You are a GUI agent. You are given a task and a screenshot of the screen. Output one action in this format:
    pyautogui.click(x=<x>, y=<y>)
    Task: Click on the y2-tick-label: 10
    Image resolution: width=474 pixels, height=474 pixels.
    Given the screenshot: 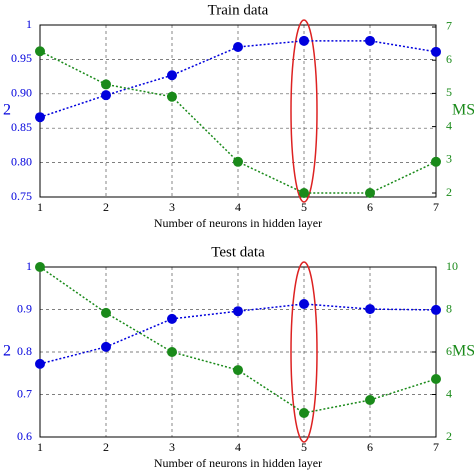 What is the action you would take?
    pyautogui.click(x=452, y=266)
    